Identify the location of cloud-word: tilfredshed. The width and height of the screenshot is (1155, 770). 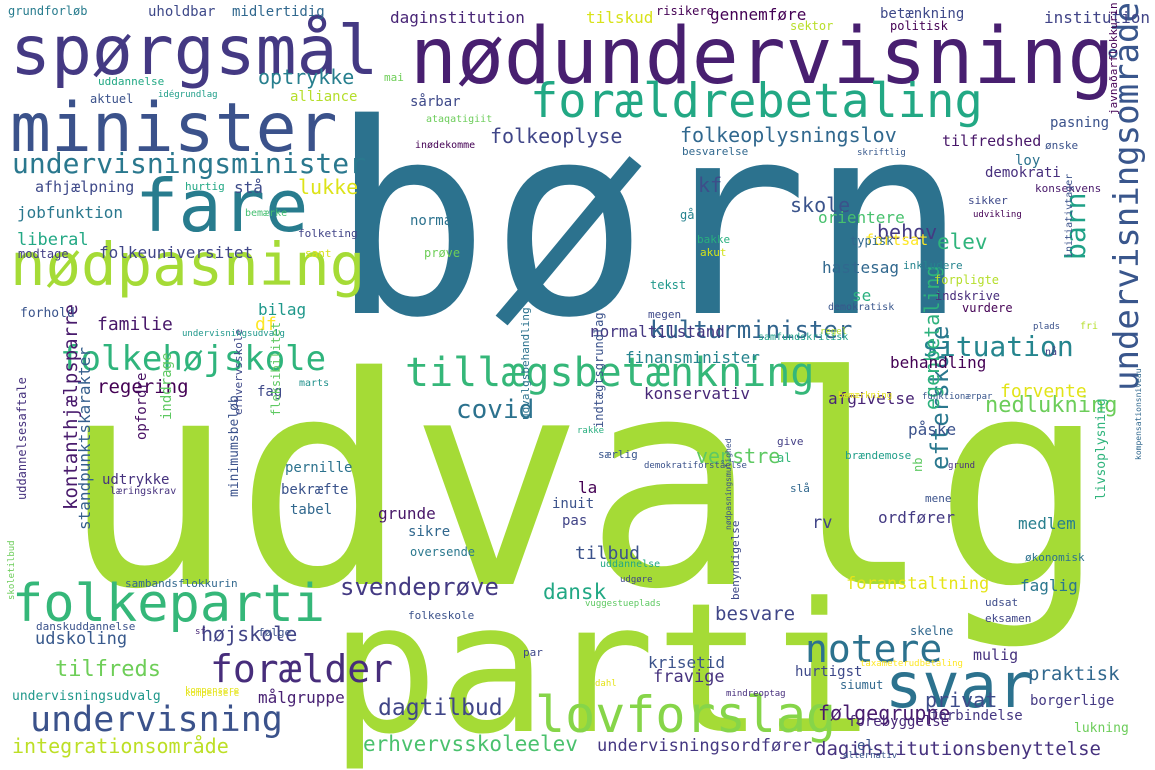
(992, 141).